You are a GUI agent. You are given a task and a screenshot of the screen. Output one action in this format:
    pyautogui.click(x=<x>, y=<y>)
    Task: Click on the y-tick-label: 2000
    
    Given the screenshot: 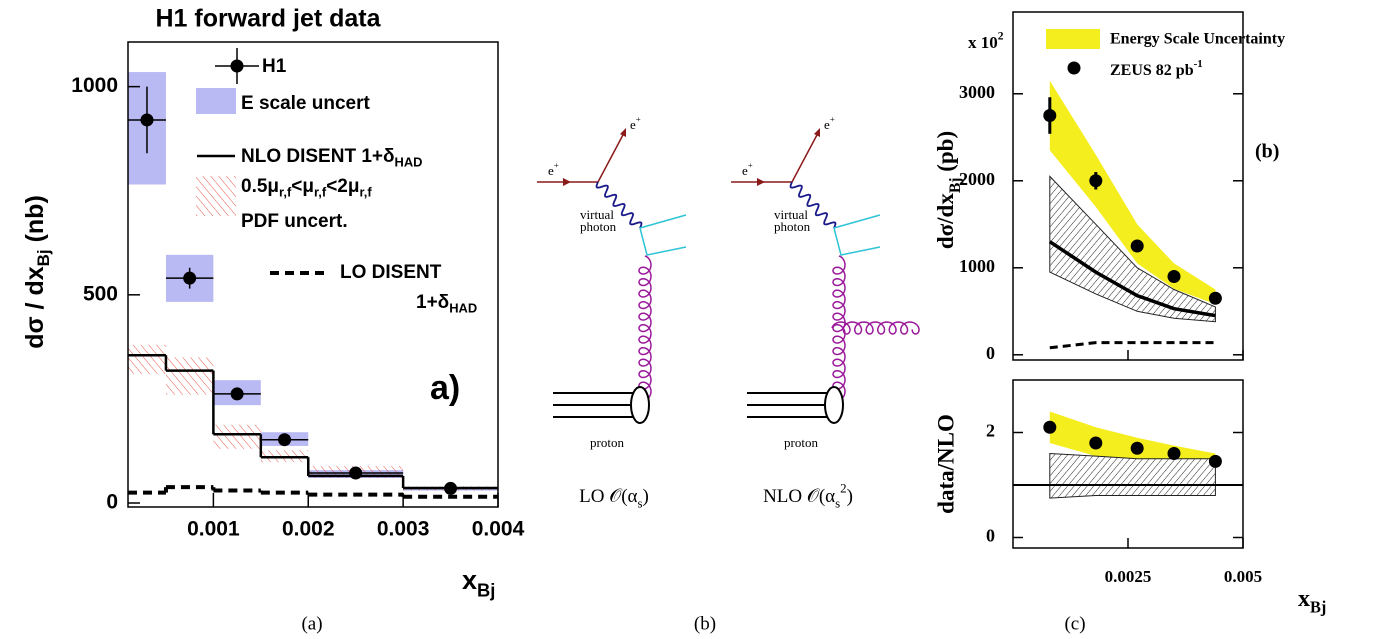 What is the action you would take?
    pyautogui.click(x=977, y=179)
    